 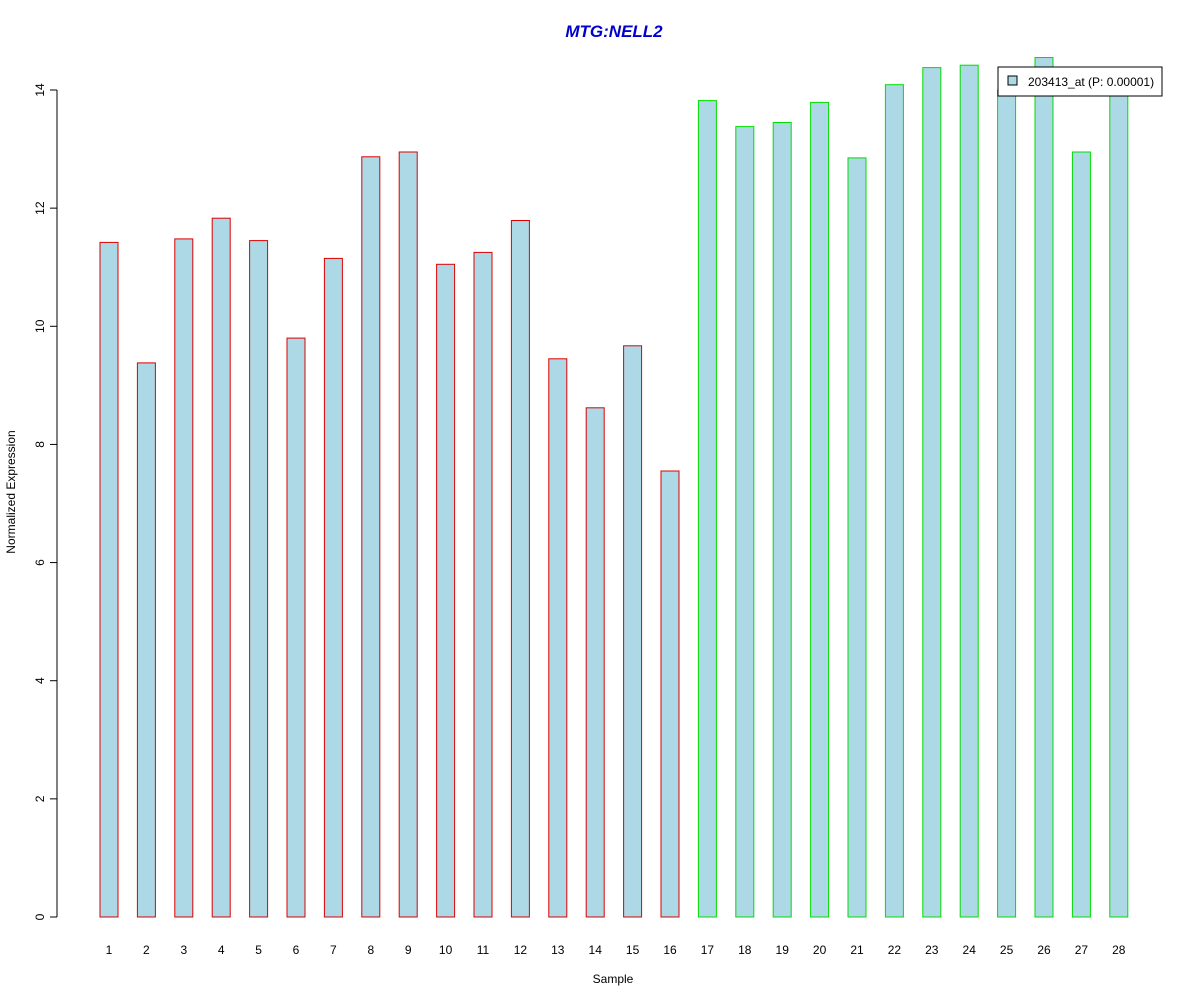 What do you see at coordinates (40, 208) in the screenshot?
I see `y-tick-label: 12` at bounding box center [40, 208].